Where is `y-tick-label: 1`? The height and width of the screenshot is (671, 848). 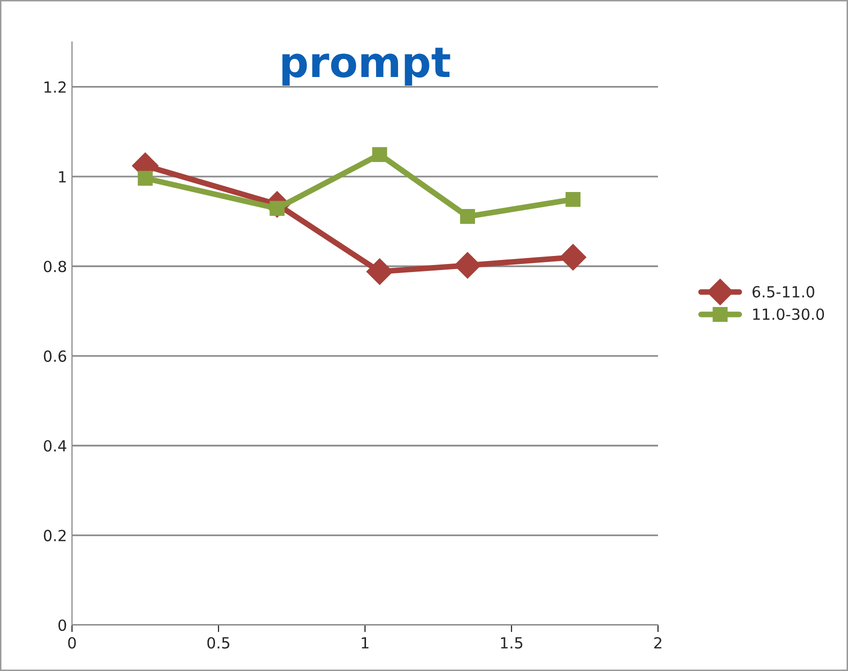 y-tick-label: 1 is located at coordinates (62, 176).